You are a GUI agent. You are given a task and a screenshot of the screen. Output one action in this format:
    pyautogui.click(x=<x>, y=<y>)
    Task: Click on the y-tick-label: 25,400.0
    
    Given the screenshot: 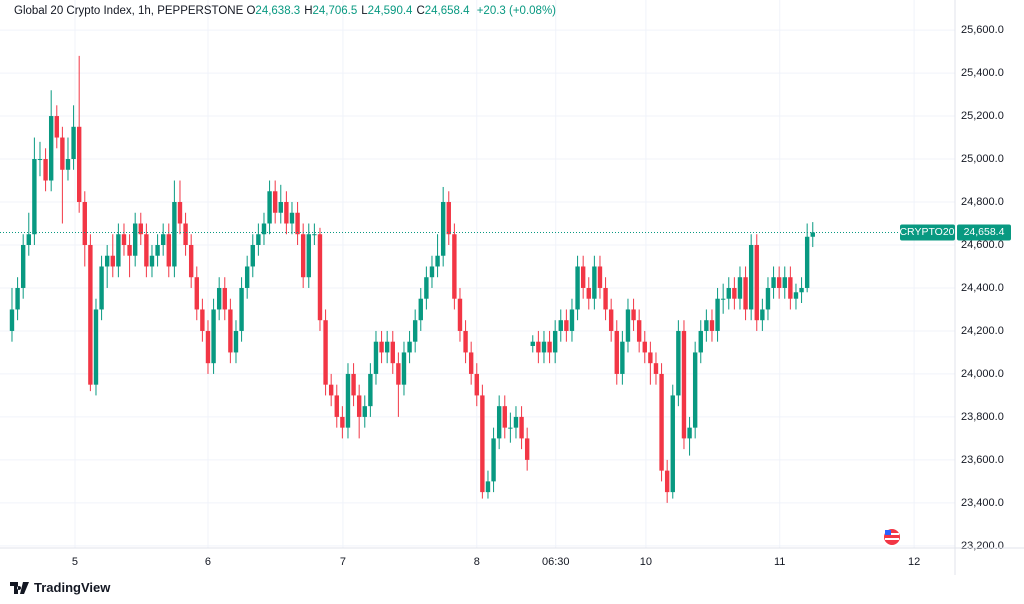 What is the action you would take?
    pyautogui.click(x=982, y=73)
    